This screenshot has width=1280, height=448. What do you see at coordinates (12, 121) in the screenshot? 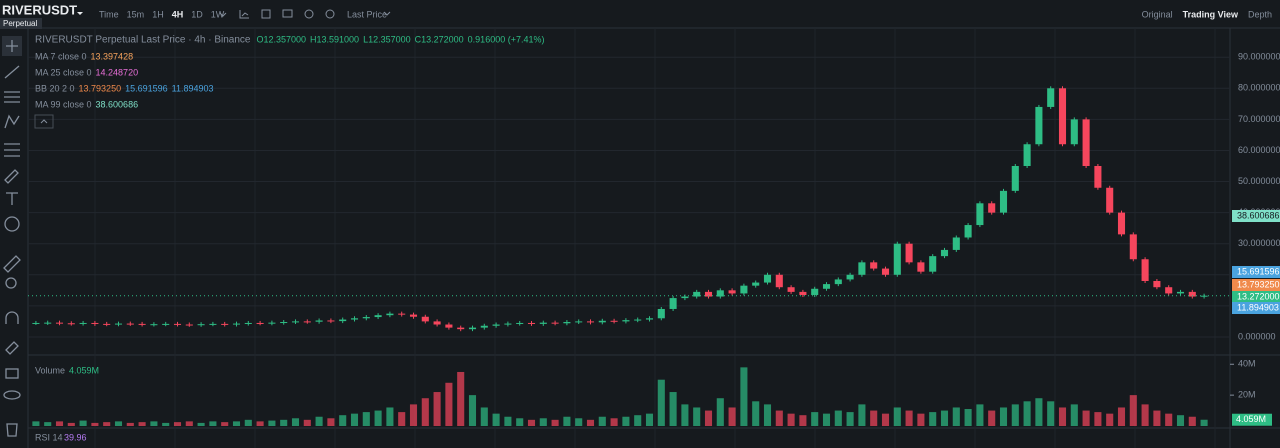
I see `pattern-tool` at bounding box center [12, 121].